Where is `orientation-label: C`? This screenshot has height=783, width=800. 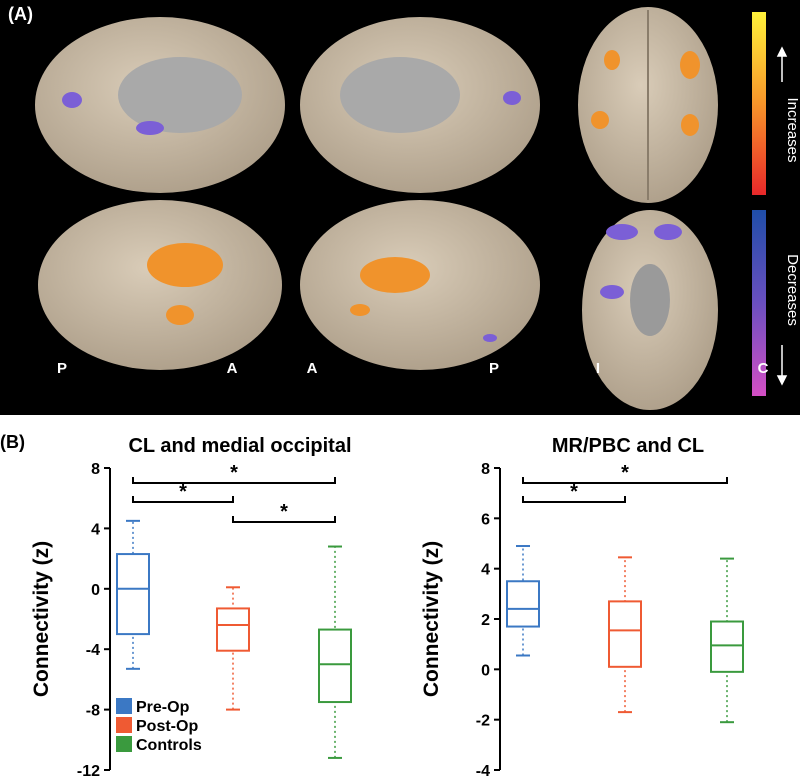
orientation-label: C is located at coordinates (763, 368).